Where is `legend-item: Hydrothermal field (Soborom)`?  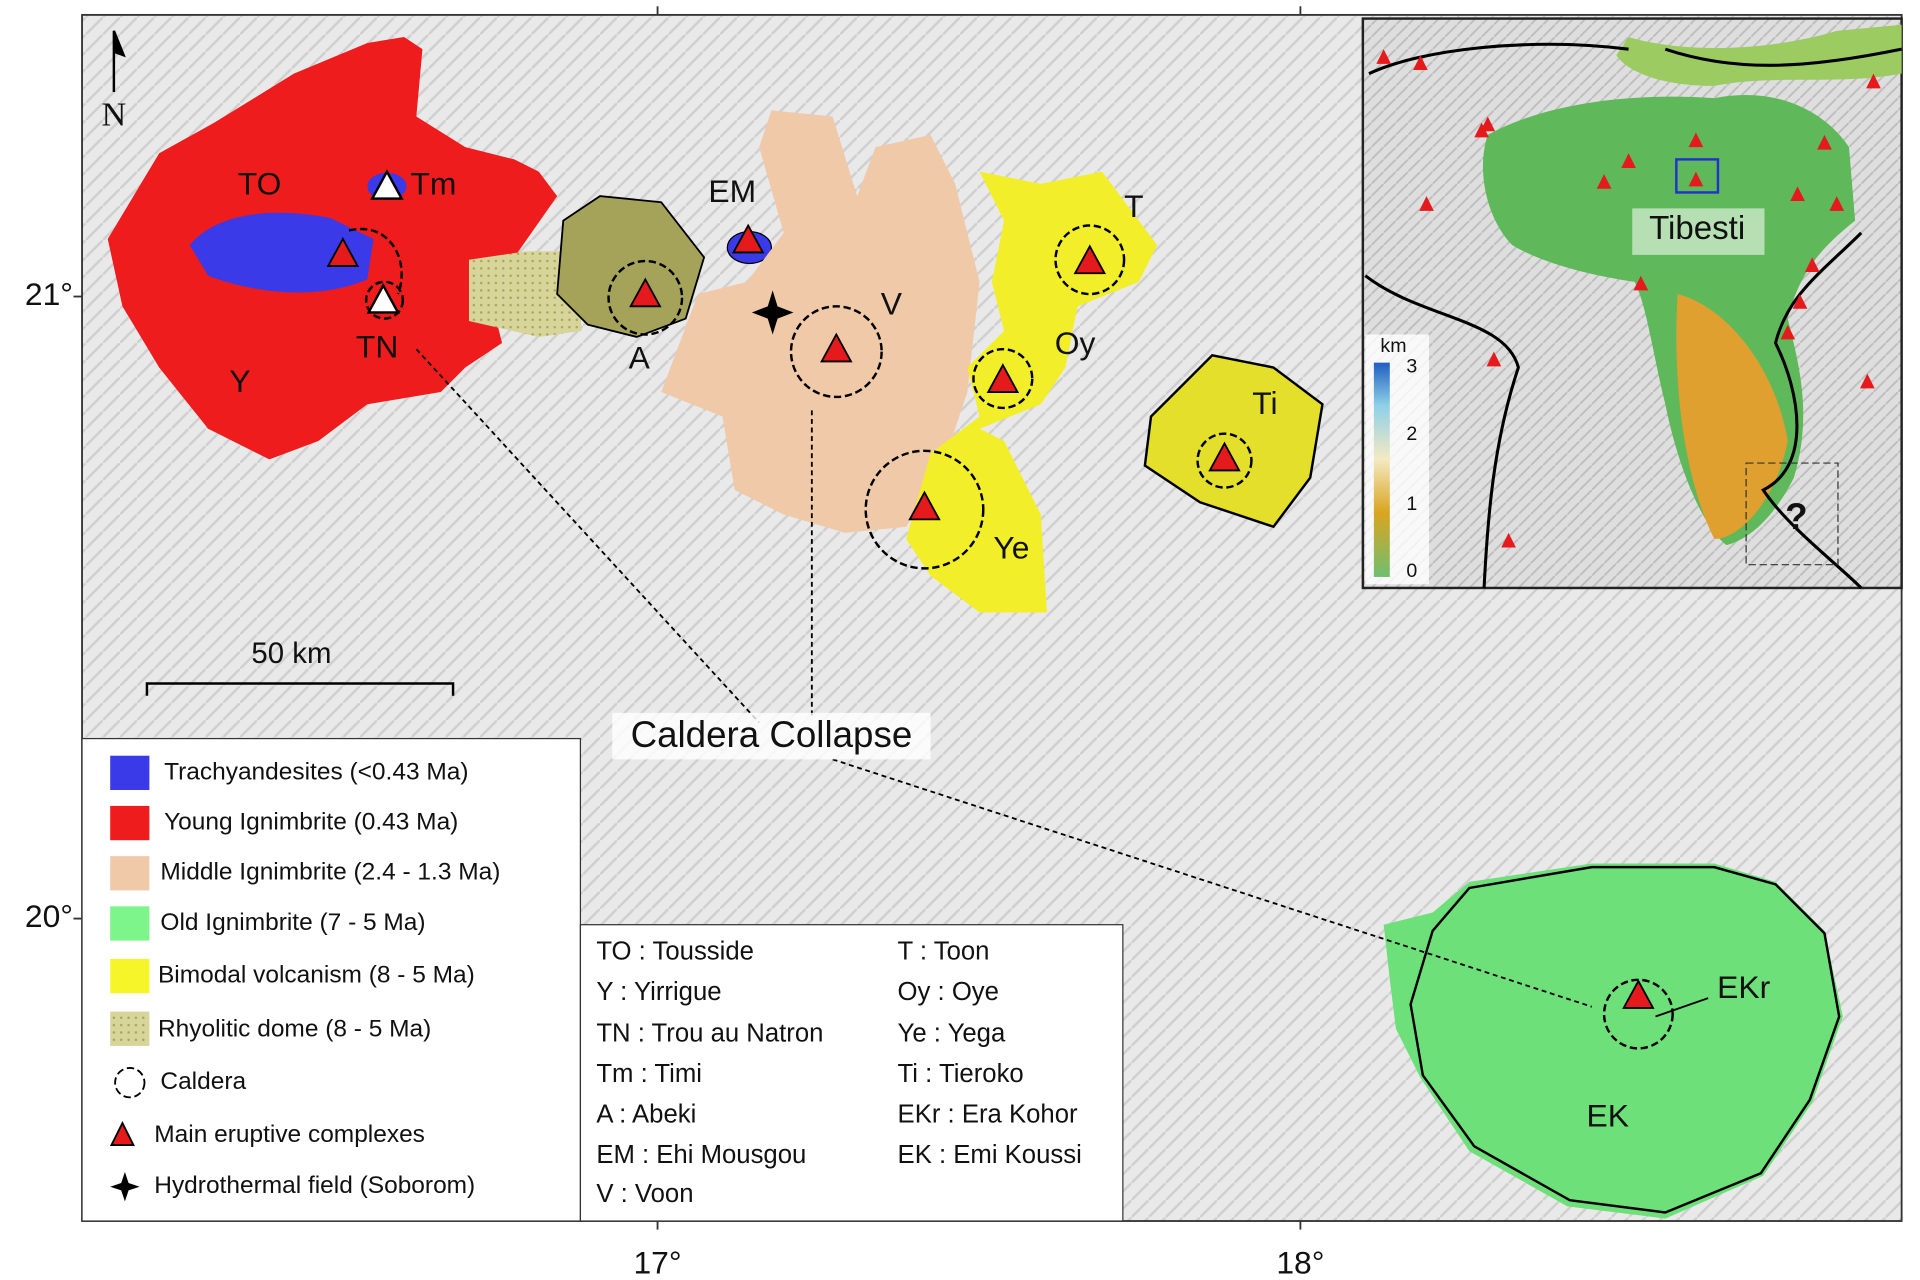 legend-item: Hydrothermal field (Soborom) is located at coordinates (314, 1185).